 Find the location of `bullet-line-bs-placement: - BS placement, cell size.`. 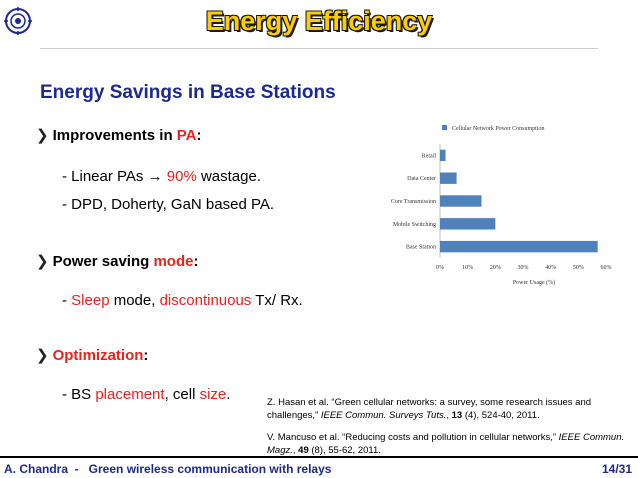

bullet-line-bs-placement: - BS placement, cell size. is located at coordinates (146, 394).